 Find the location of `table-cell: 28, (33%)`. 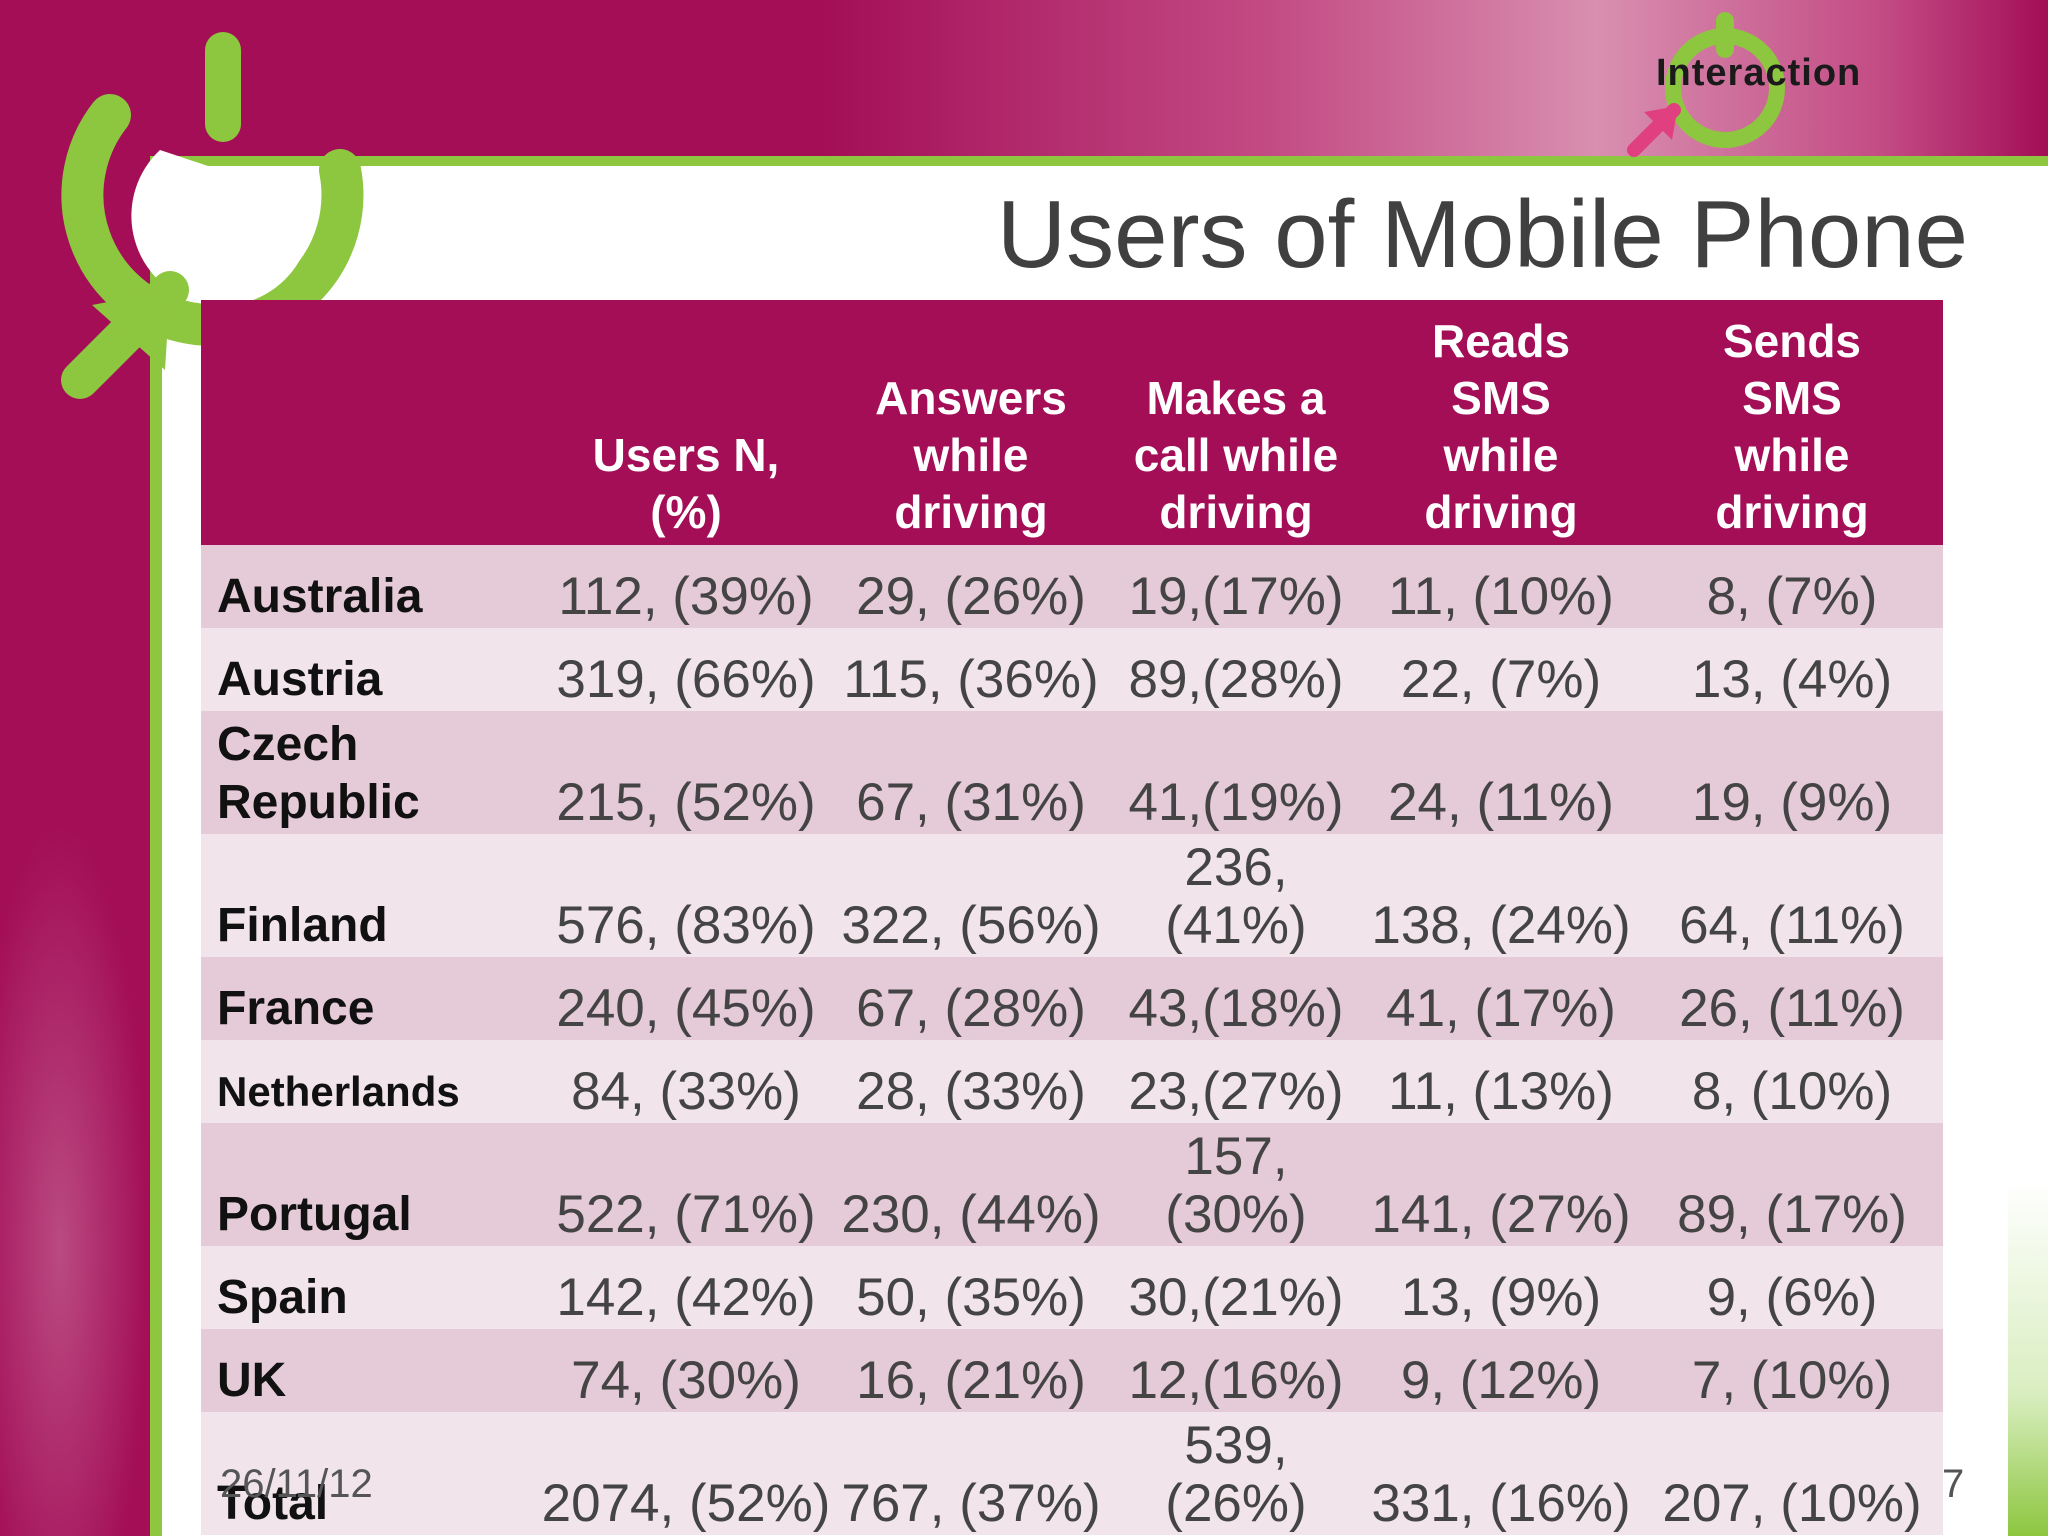

table-cell: 28, (33%) is located at coordinates (971, 1081).